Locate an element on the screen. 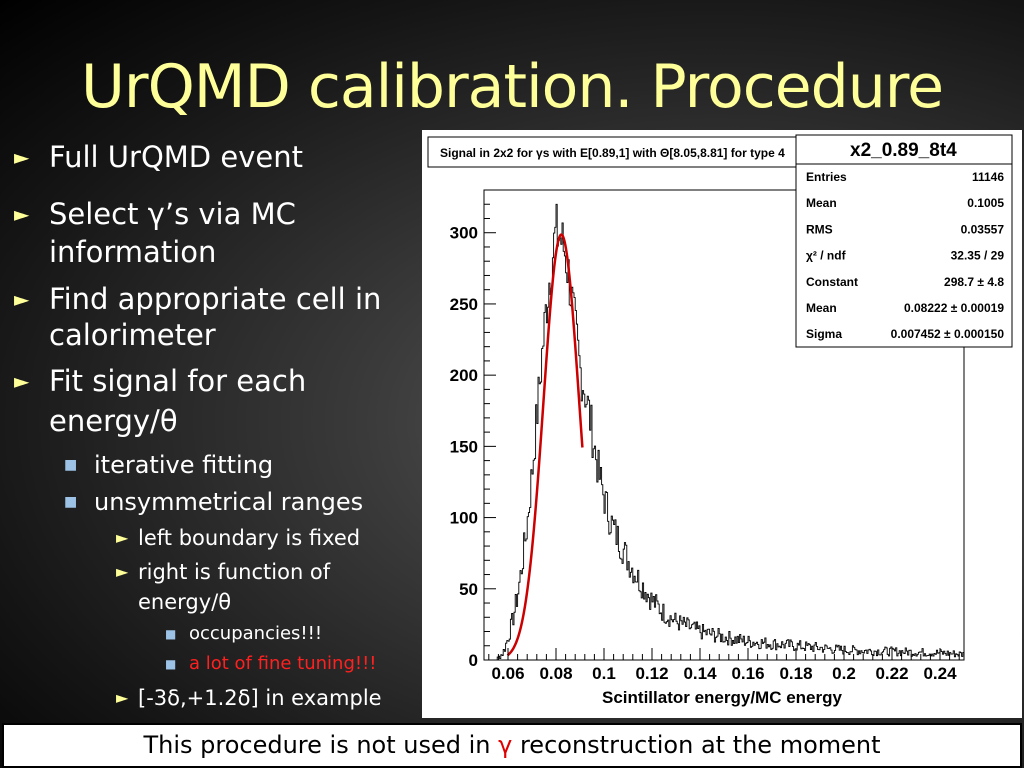 The height and width of the screenshot is (768, 1024). x-tick-label: 0.1 is located at coordinates (604, 673).